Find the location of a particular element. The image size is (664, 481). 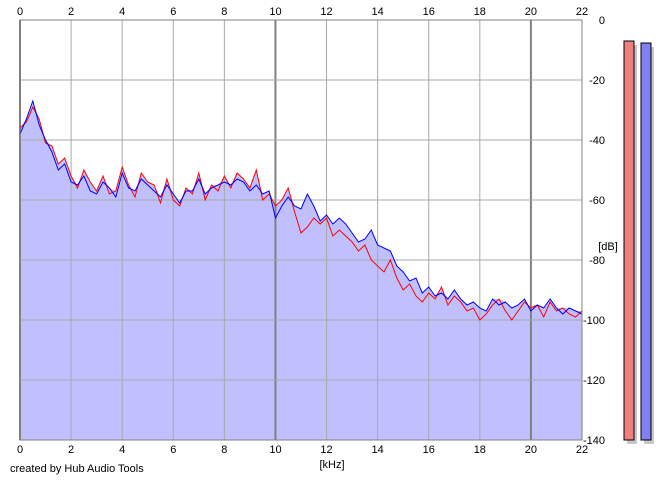

x-tick-label-bottom: 22 is located at coordinates (582, 450).